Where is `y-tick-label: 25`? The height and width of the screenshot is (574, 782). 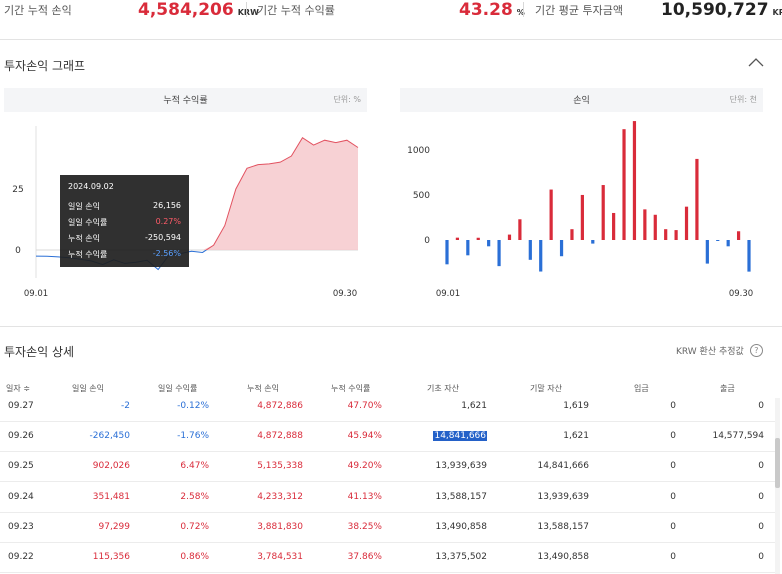 y-tick-label: 25 is located at coordinates (17, 190).